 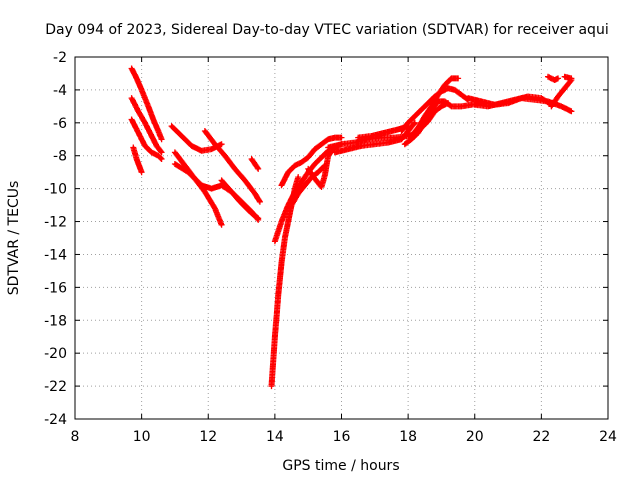 I want to click on x-tick-label: 16, so click(x=342, y=437).